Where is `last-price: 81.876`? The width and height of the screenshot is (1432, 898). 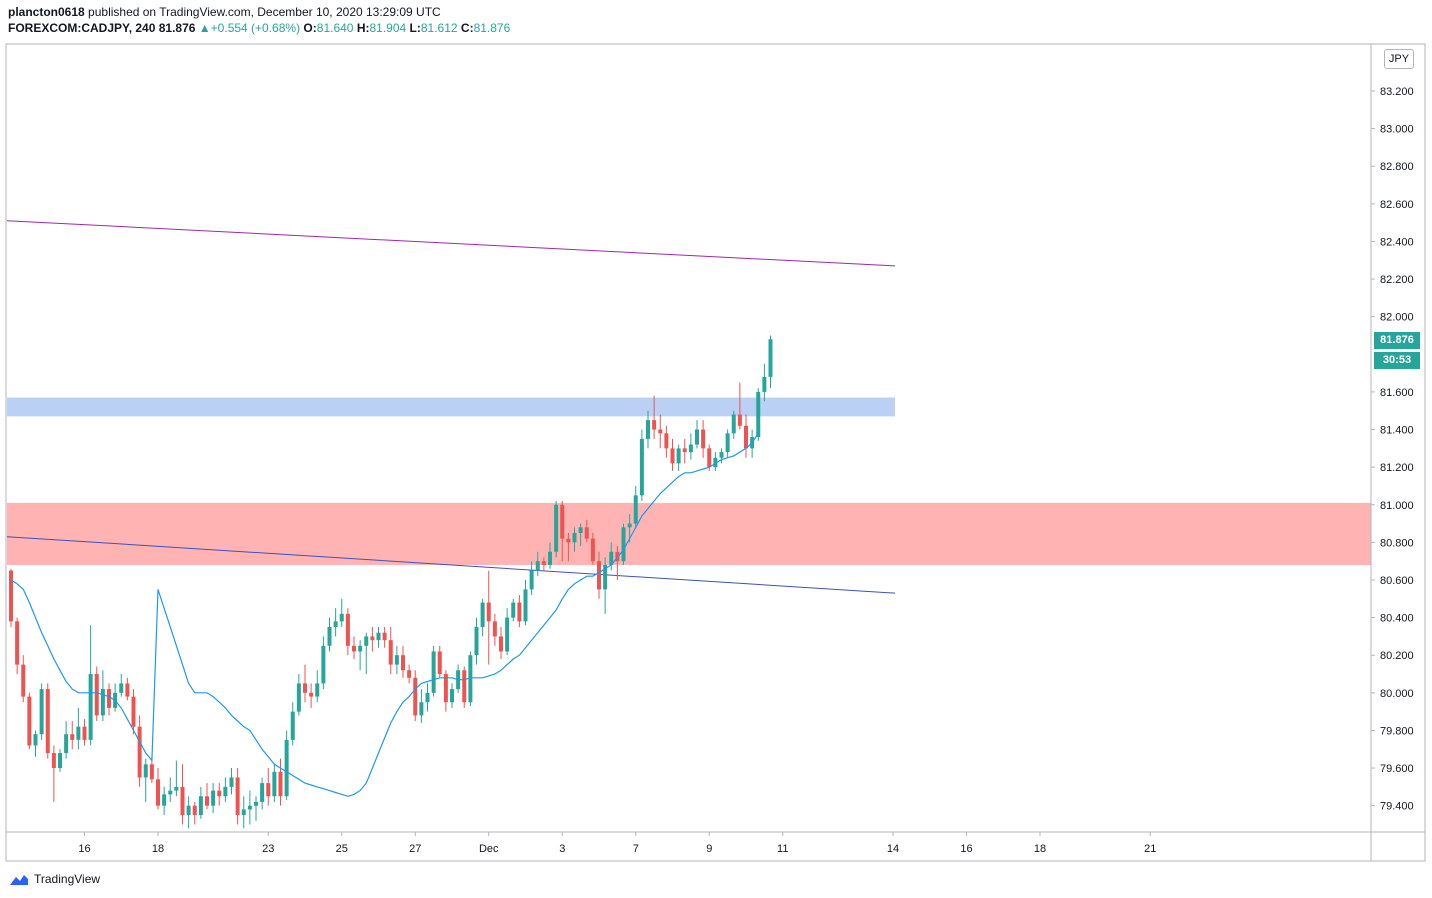
last-price: 81.876 is located at coordinates (177, 28).